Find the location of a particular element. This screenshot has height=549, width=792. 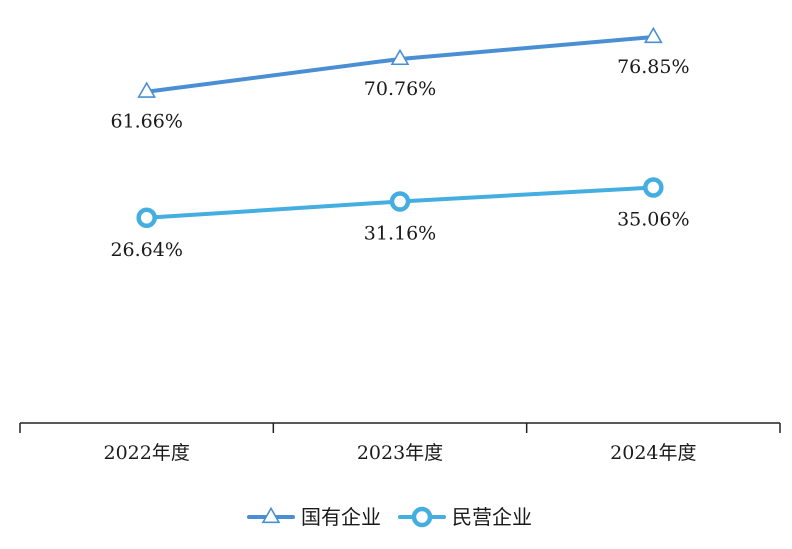

data-label: 70.76% is located at coordinates (400, 89).